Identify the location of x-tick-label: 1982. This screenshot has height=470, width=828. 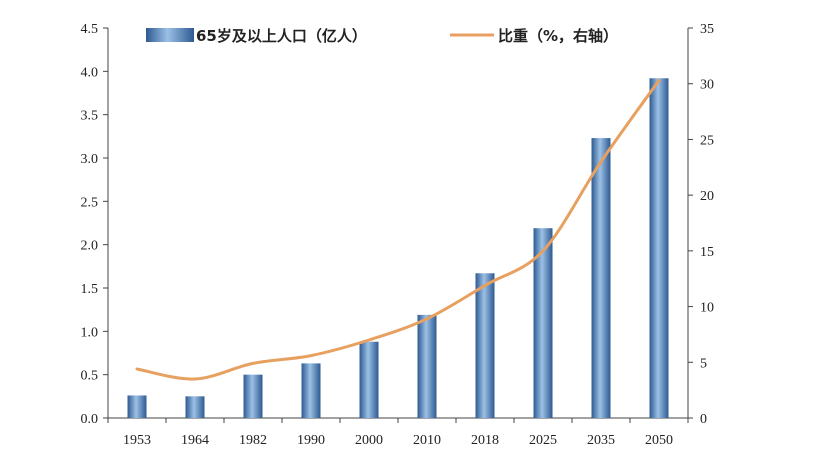
(253, 440).